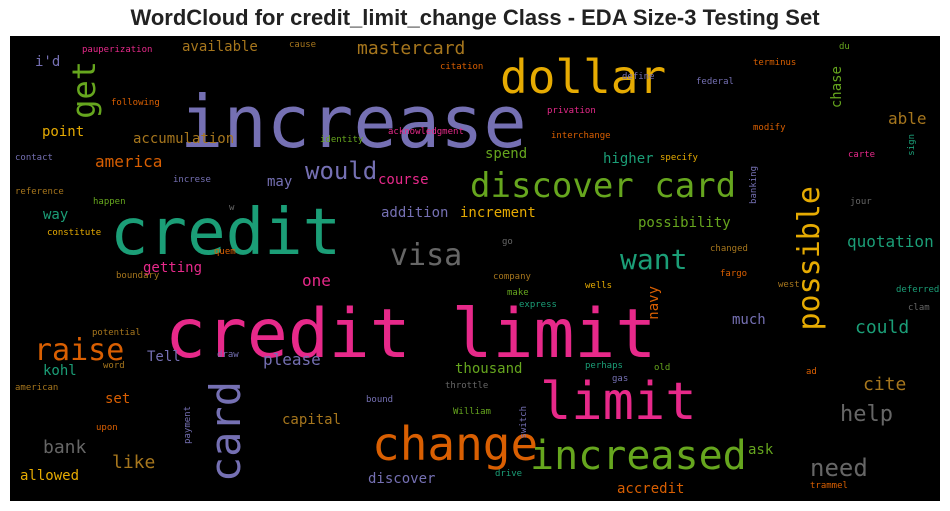  Describe the element at coordinates (507, 242) in the screenshot. I see `word: go` at that location.